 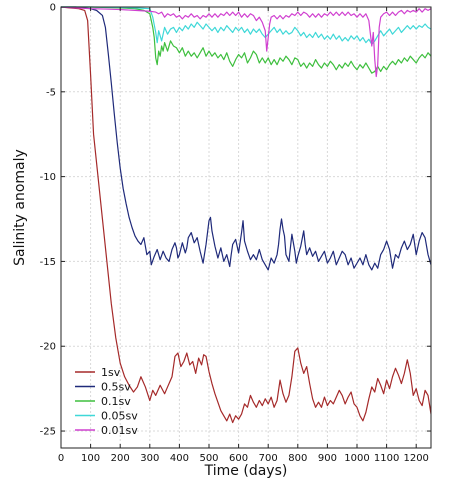 What do you see at coordinates (90, 458) in the screenshot?
I see `x-tick-label: 100` at bounding box center [90, 458].